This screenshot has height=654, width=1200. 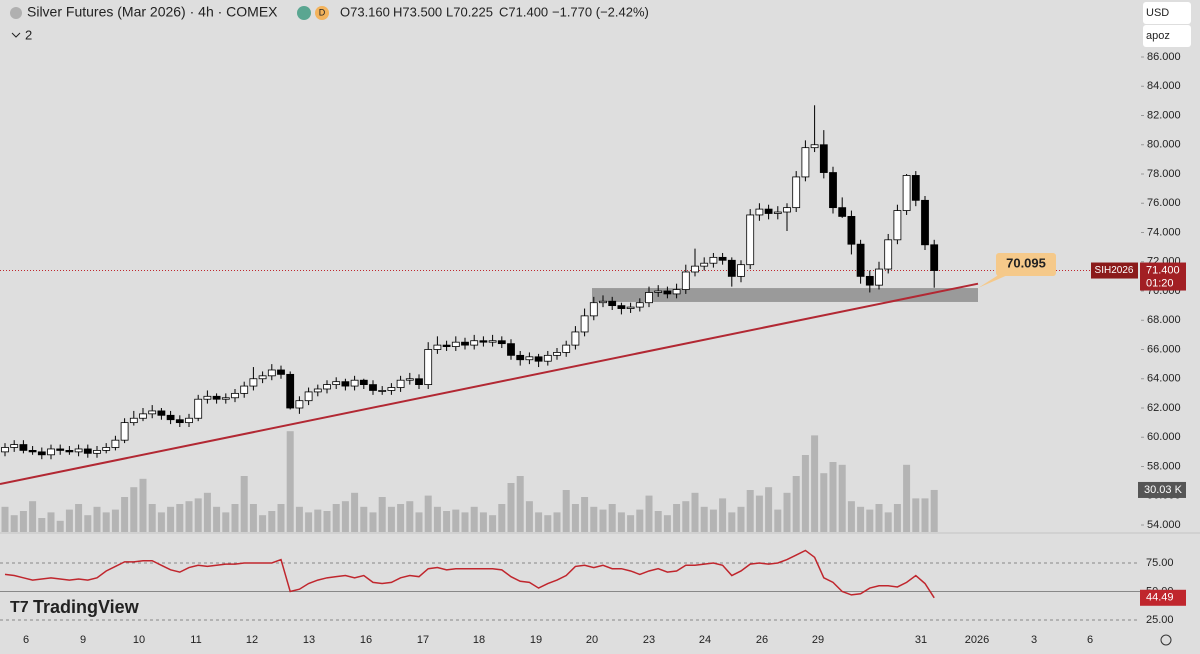 I want to click on currency: USD, so click(x=1157, y=13).